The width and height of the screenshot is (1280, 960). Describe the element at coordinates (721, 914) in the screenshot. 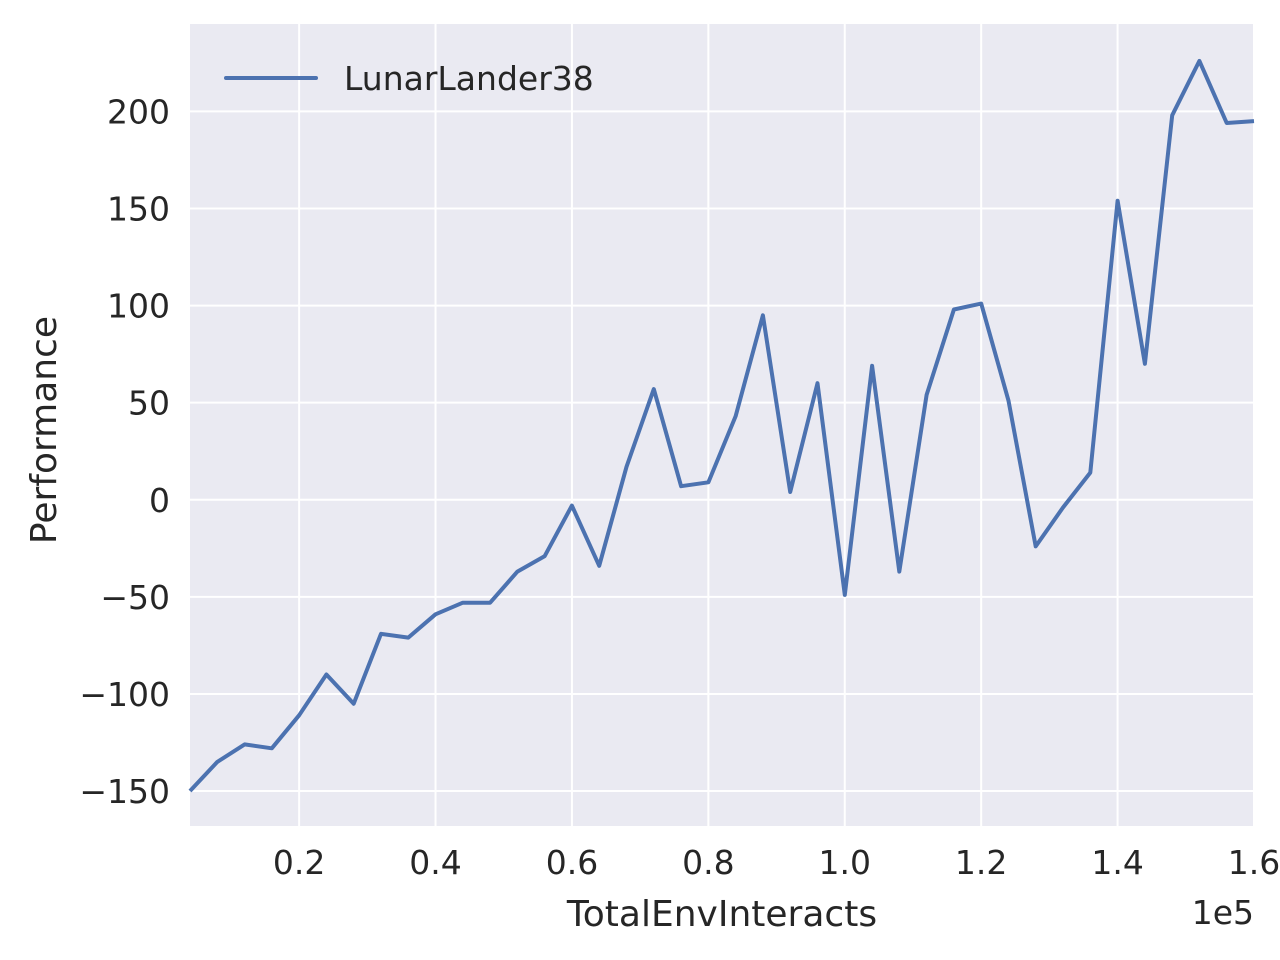

I see `x-axis-label: TotalEnvInteracts` at that location.